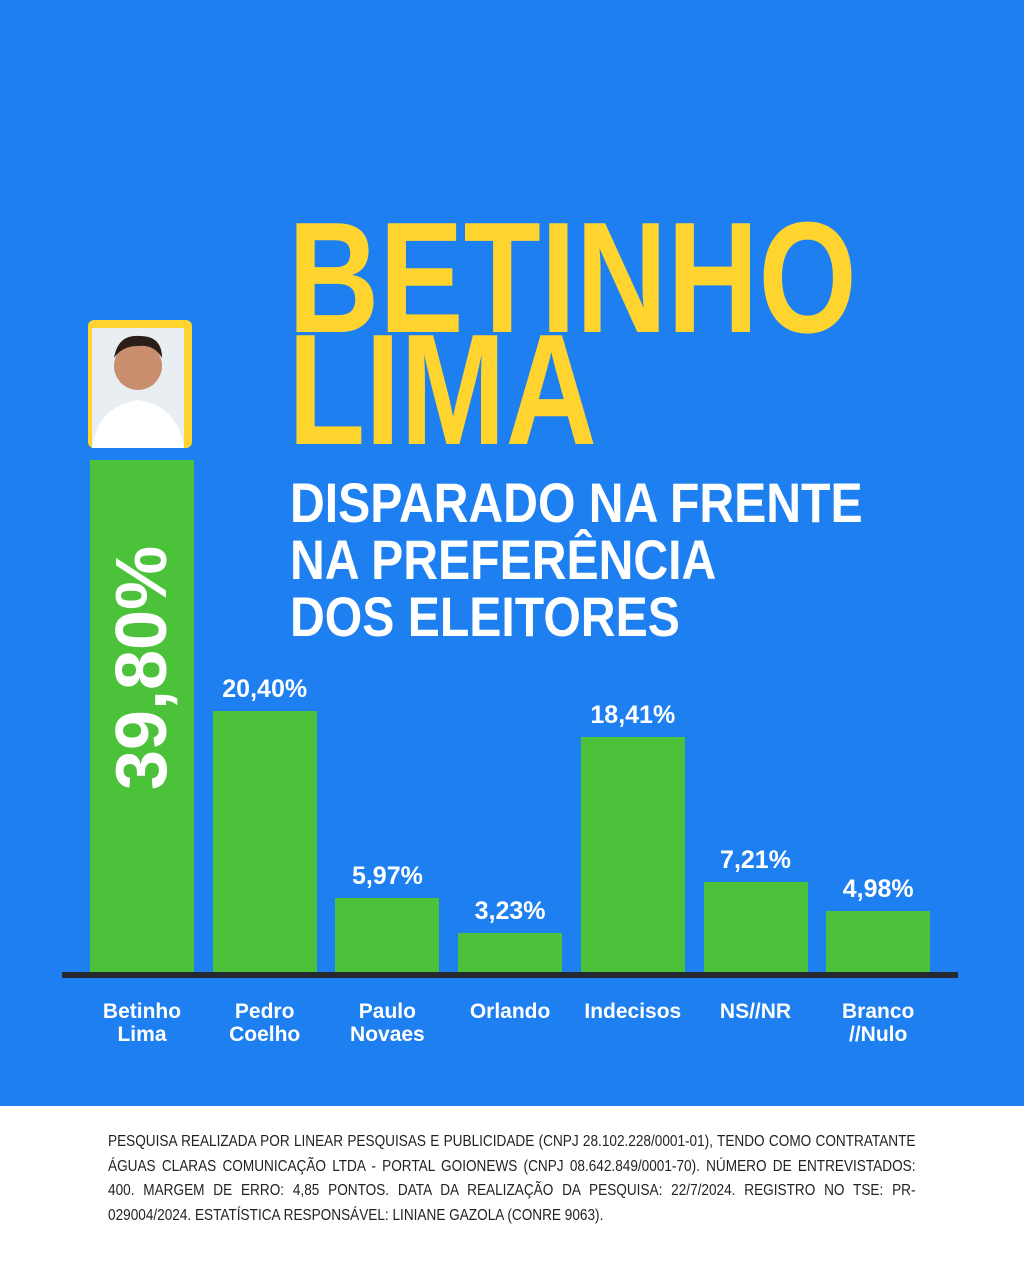 The image size is (1024, 1280). Describe the element at coordinates (755, 1011) in the screenshot. I see `category-label: NS//NR` at that location.